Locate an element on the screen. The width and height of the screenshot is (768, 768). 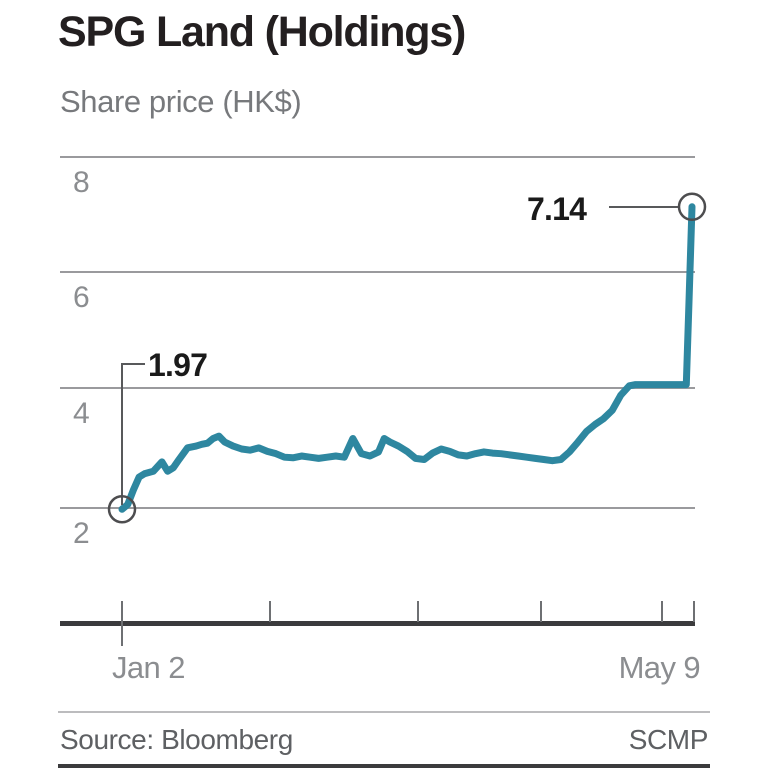
x-axis-line is located at coordinates (377, 623).